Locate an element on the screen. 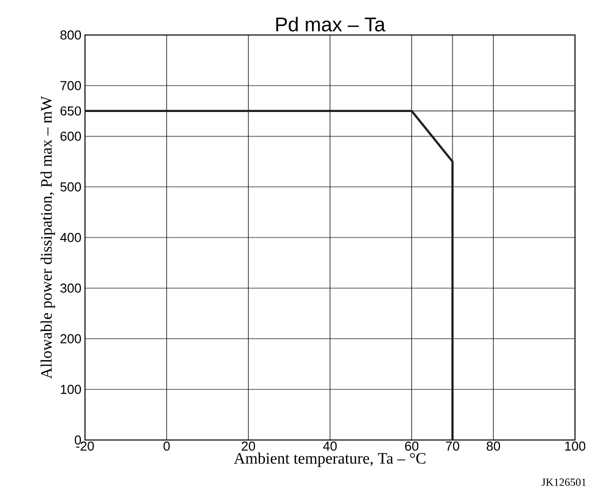 Image resolution: width=602 pixels, height=495 pixels. x-tick-label: 80 is located at coordinates (493, 446).